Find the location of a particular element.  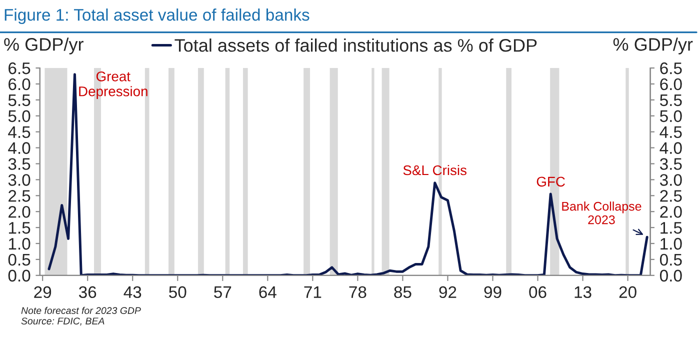

y-tick-label: 2.5 is located at coordinates (19, 196).